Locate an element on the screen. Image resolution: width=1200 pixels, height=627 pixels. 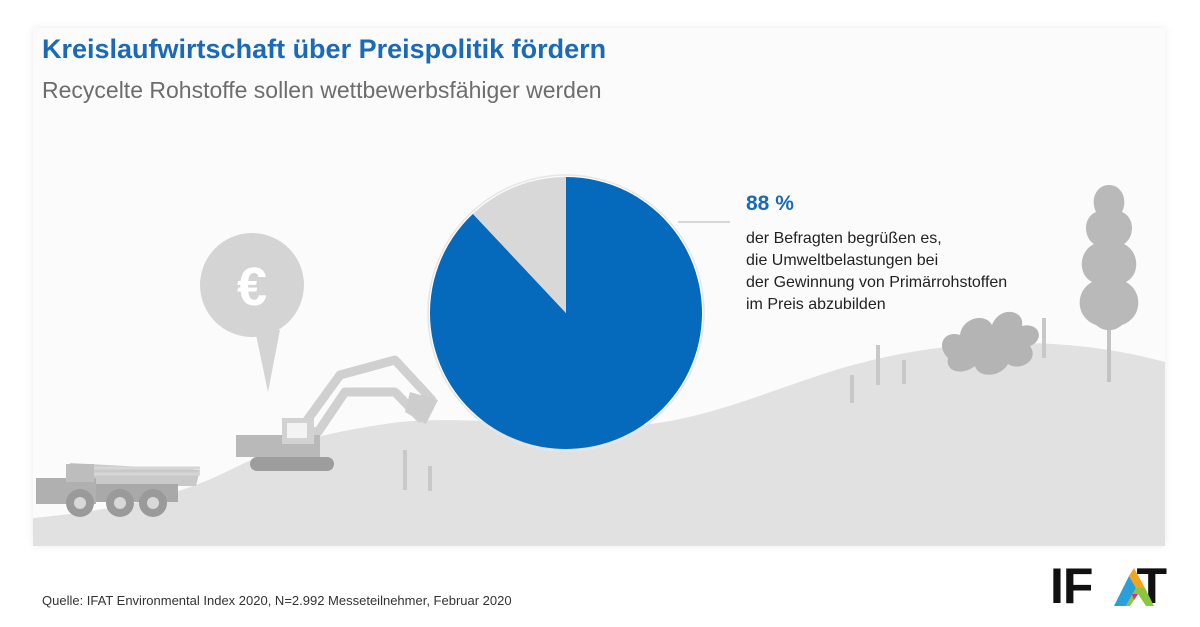
colorful-triangle-a-icon is located at coordinates (1134, 587).